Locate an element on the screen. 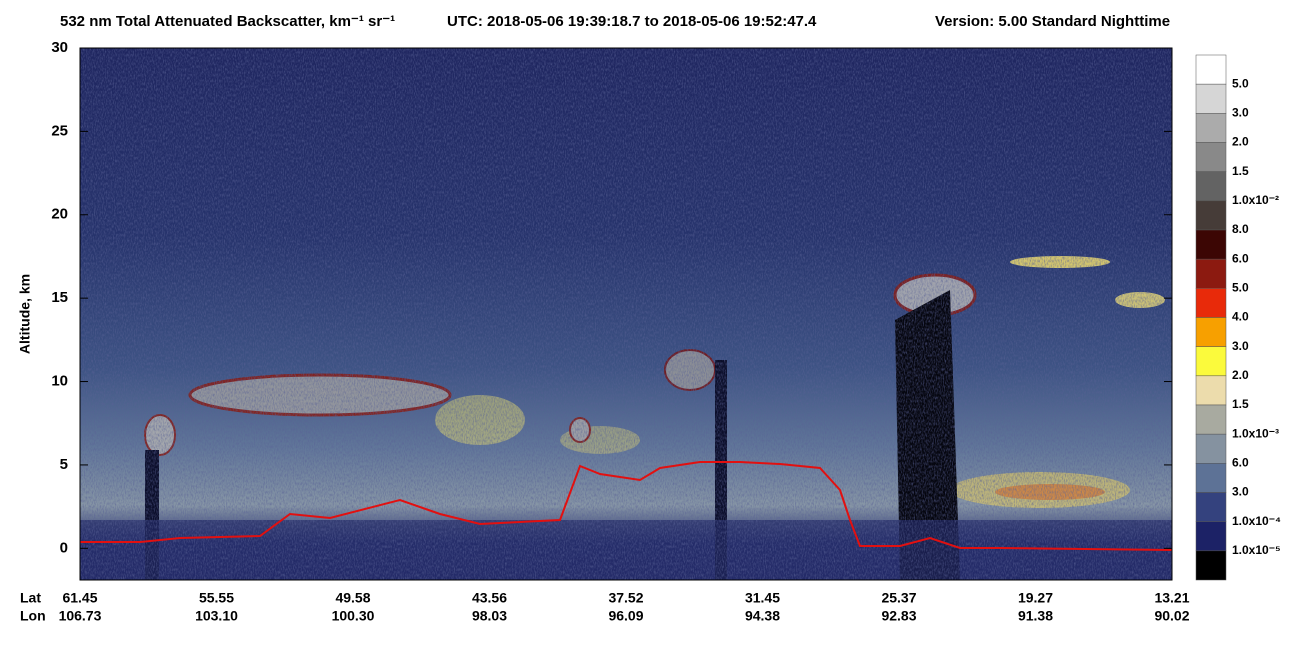  version: Version: 5.00 Standard Nighttime is located at coordinates (1052, 21).